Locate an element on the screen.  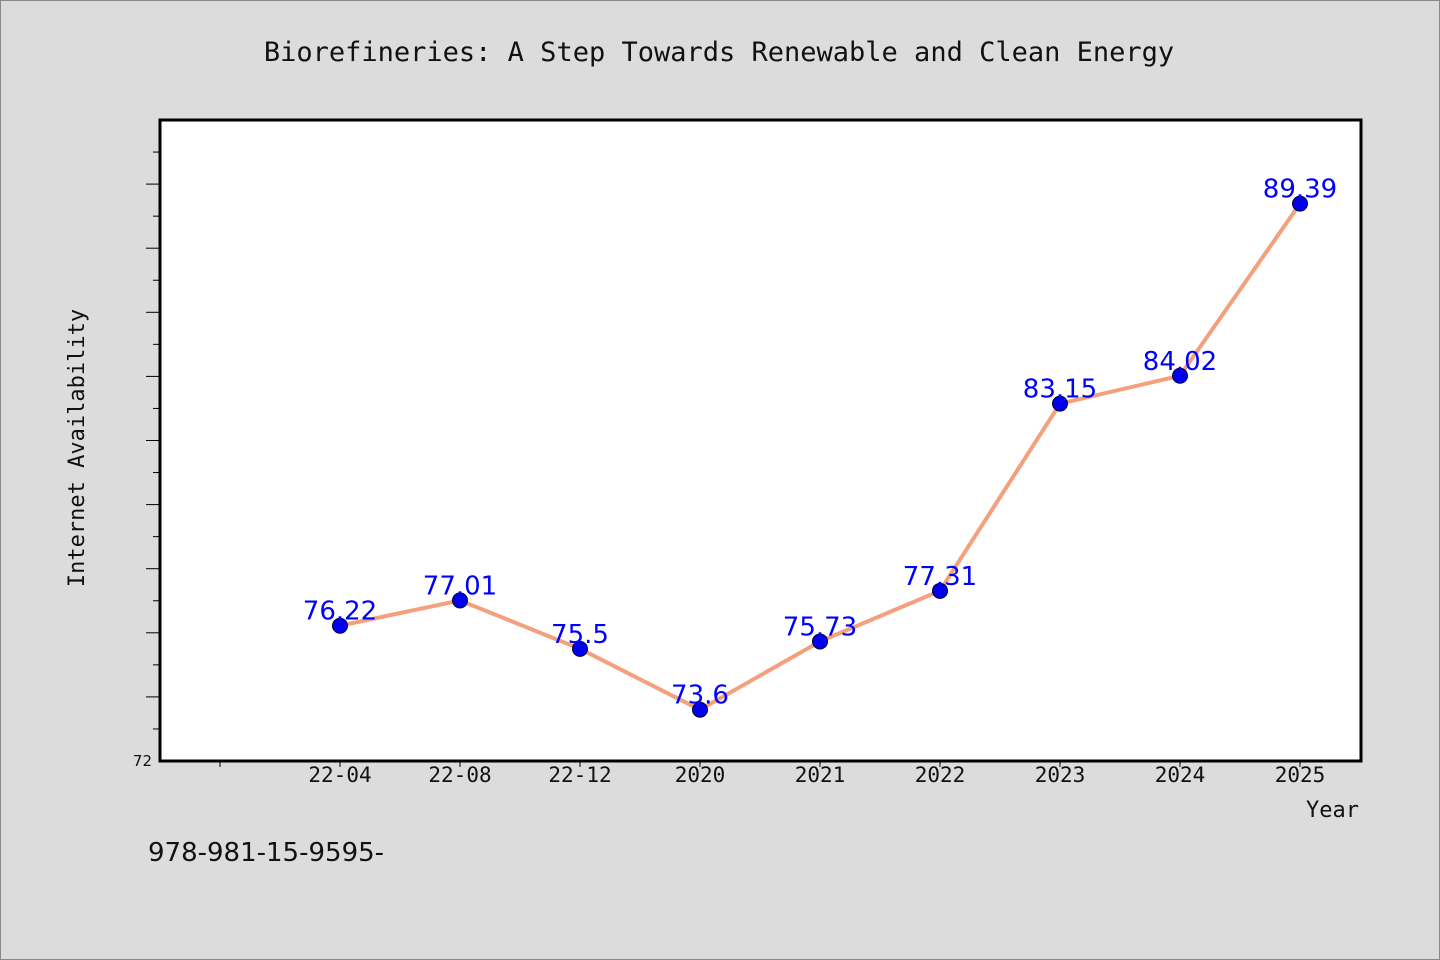
x-tick-label: 22-12 is located at coordinates (579, 775).